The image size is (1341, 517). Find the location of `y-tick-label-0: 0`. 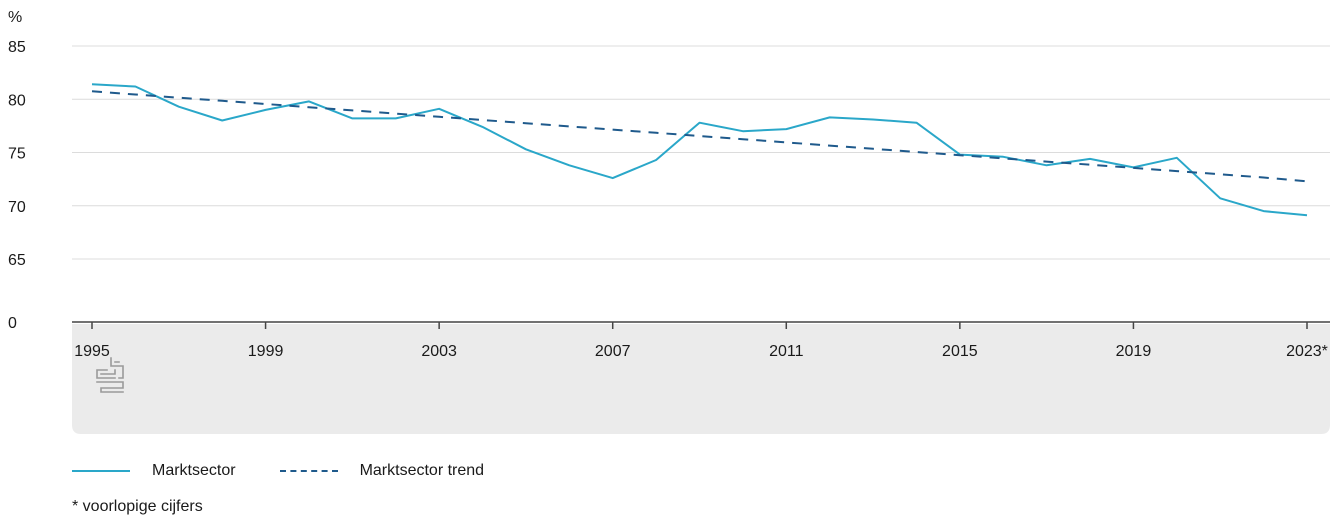

y-tick-label-0: 0 is located at coordinates (12, 323).